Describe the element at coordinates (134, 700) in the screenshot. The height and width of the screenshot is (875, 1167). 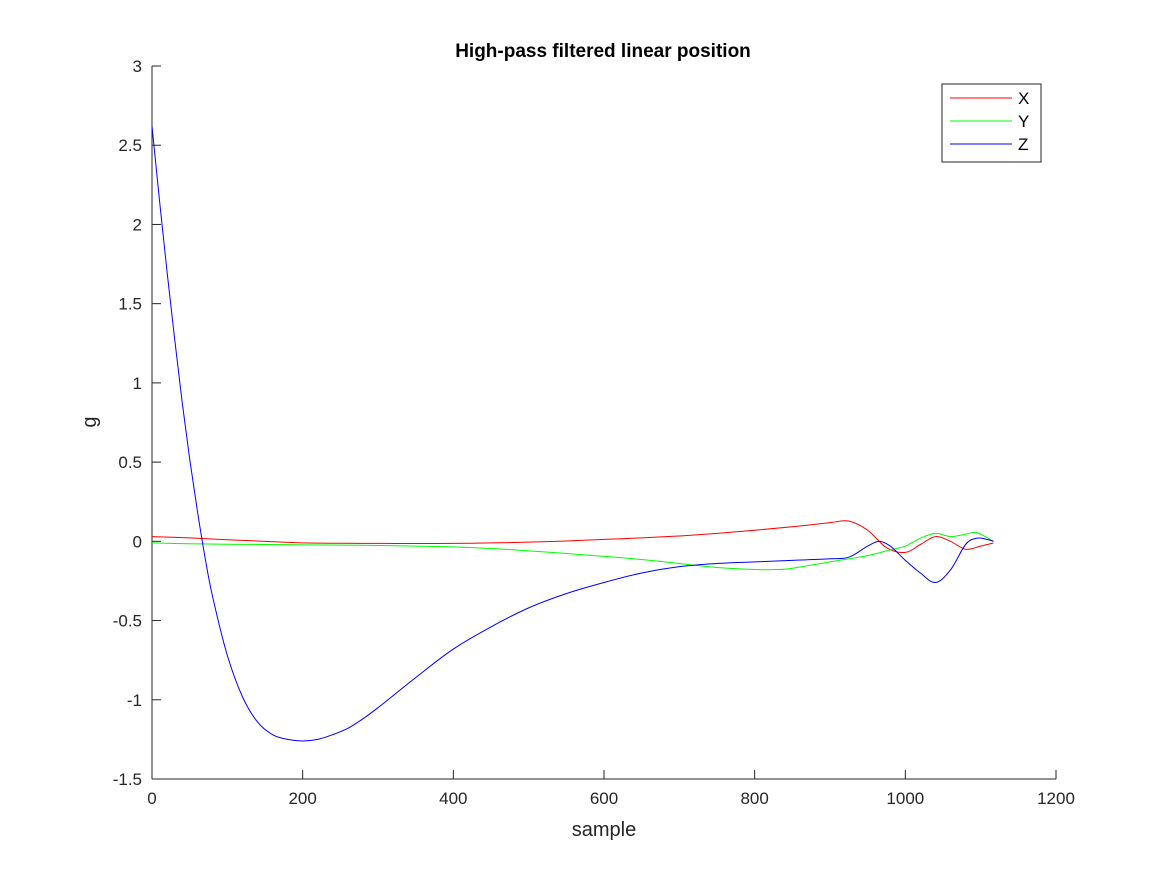
I see `y-tick-label: -1` at that location.